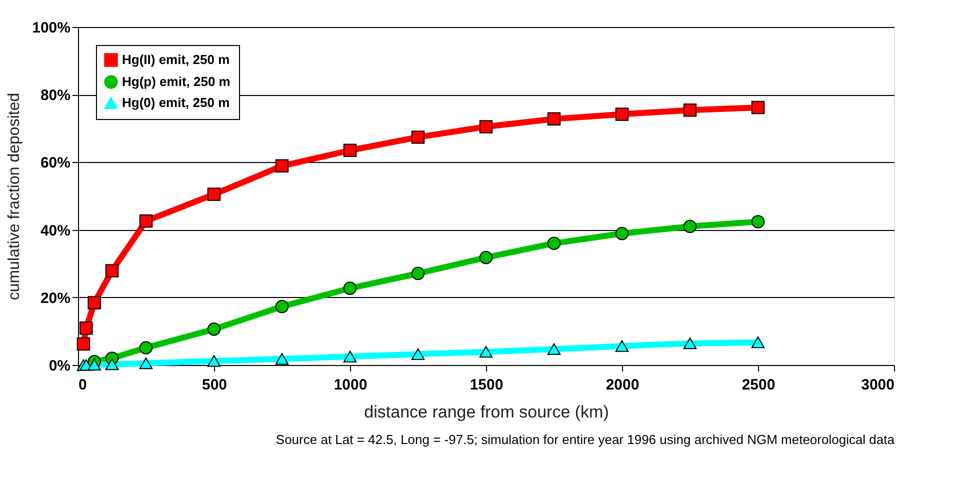 This screenshot has height=477, width=960. What do you see at coordinates (82, 385) in the screenshot?
I see `x-tick-label: 0` at bounding box center [82, 385].